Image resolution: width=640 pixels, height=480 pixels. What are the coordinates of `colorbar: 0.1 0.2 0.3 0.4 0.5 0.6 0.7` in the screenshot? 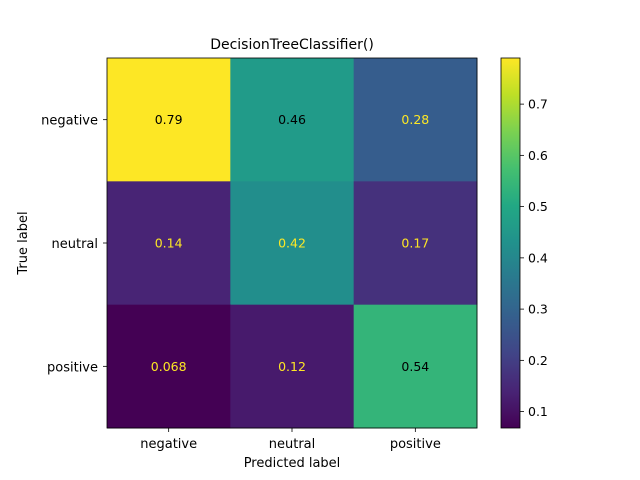 It's located at (524, 243).